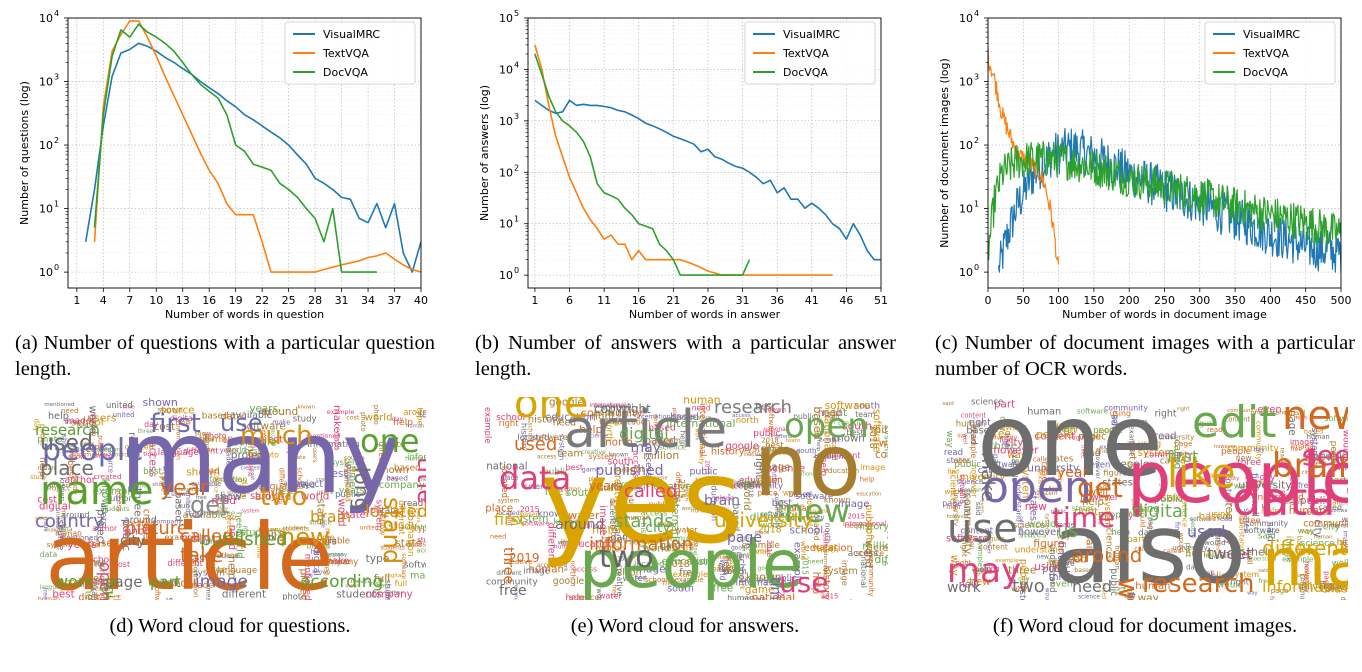 The width and height of the screenshot is (1362, 672). Describe the element at coordinates (1107, 555) in the screenshot. I see `cloud-word: around` at that location.